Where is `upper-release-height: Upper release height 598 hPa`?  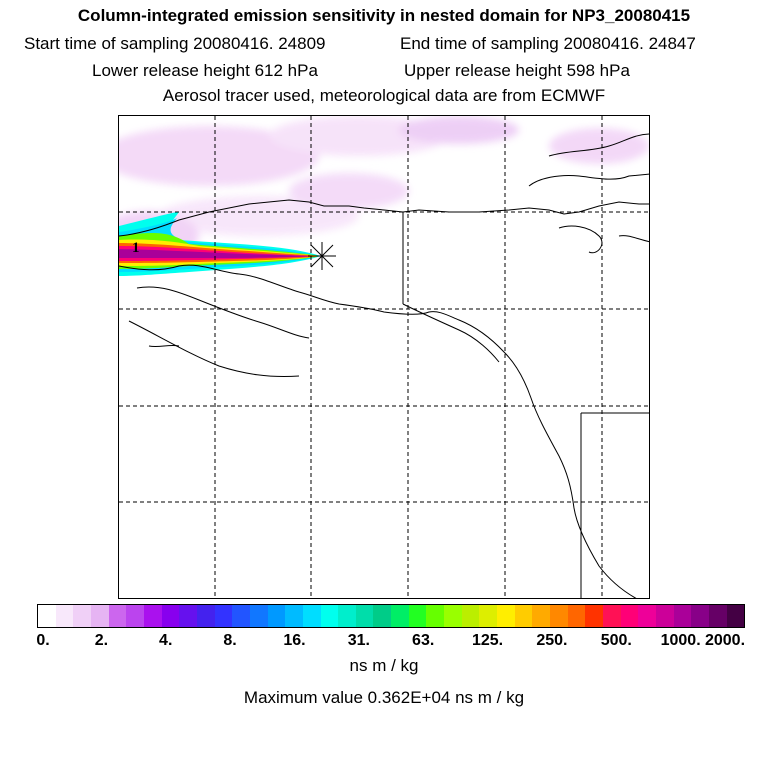
upper-release-height: Upper release height 598 hPa is located at coordinates (517, 71).